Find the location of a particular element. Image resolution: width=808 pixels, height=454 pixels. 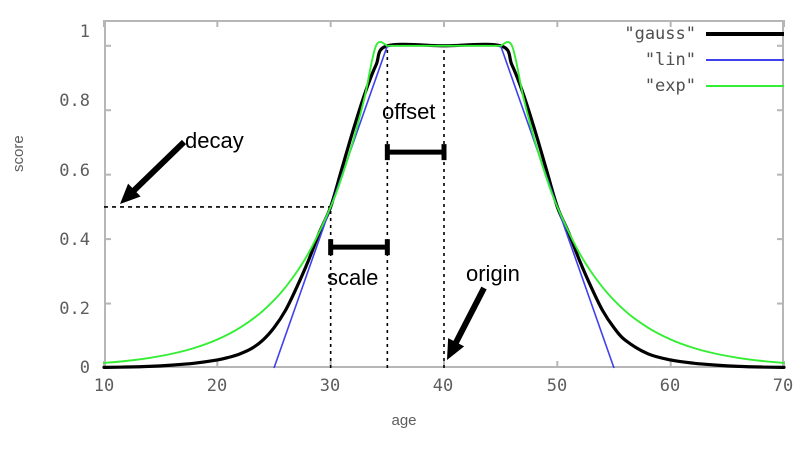

legend-label-gauss: "gauss" is located at coordinates (660, 34).